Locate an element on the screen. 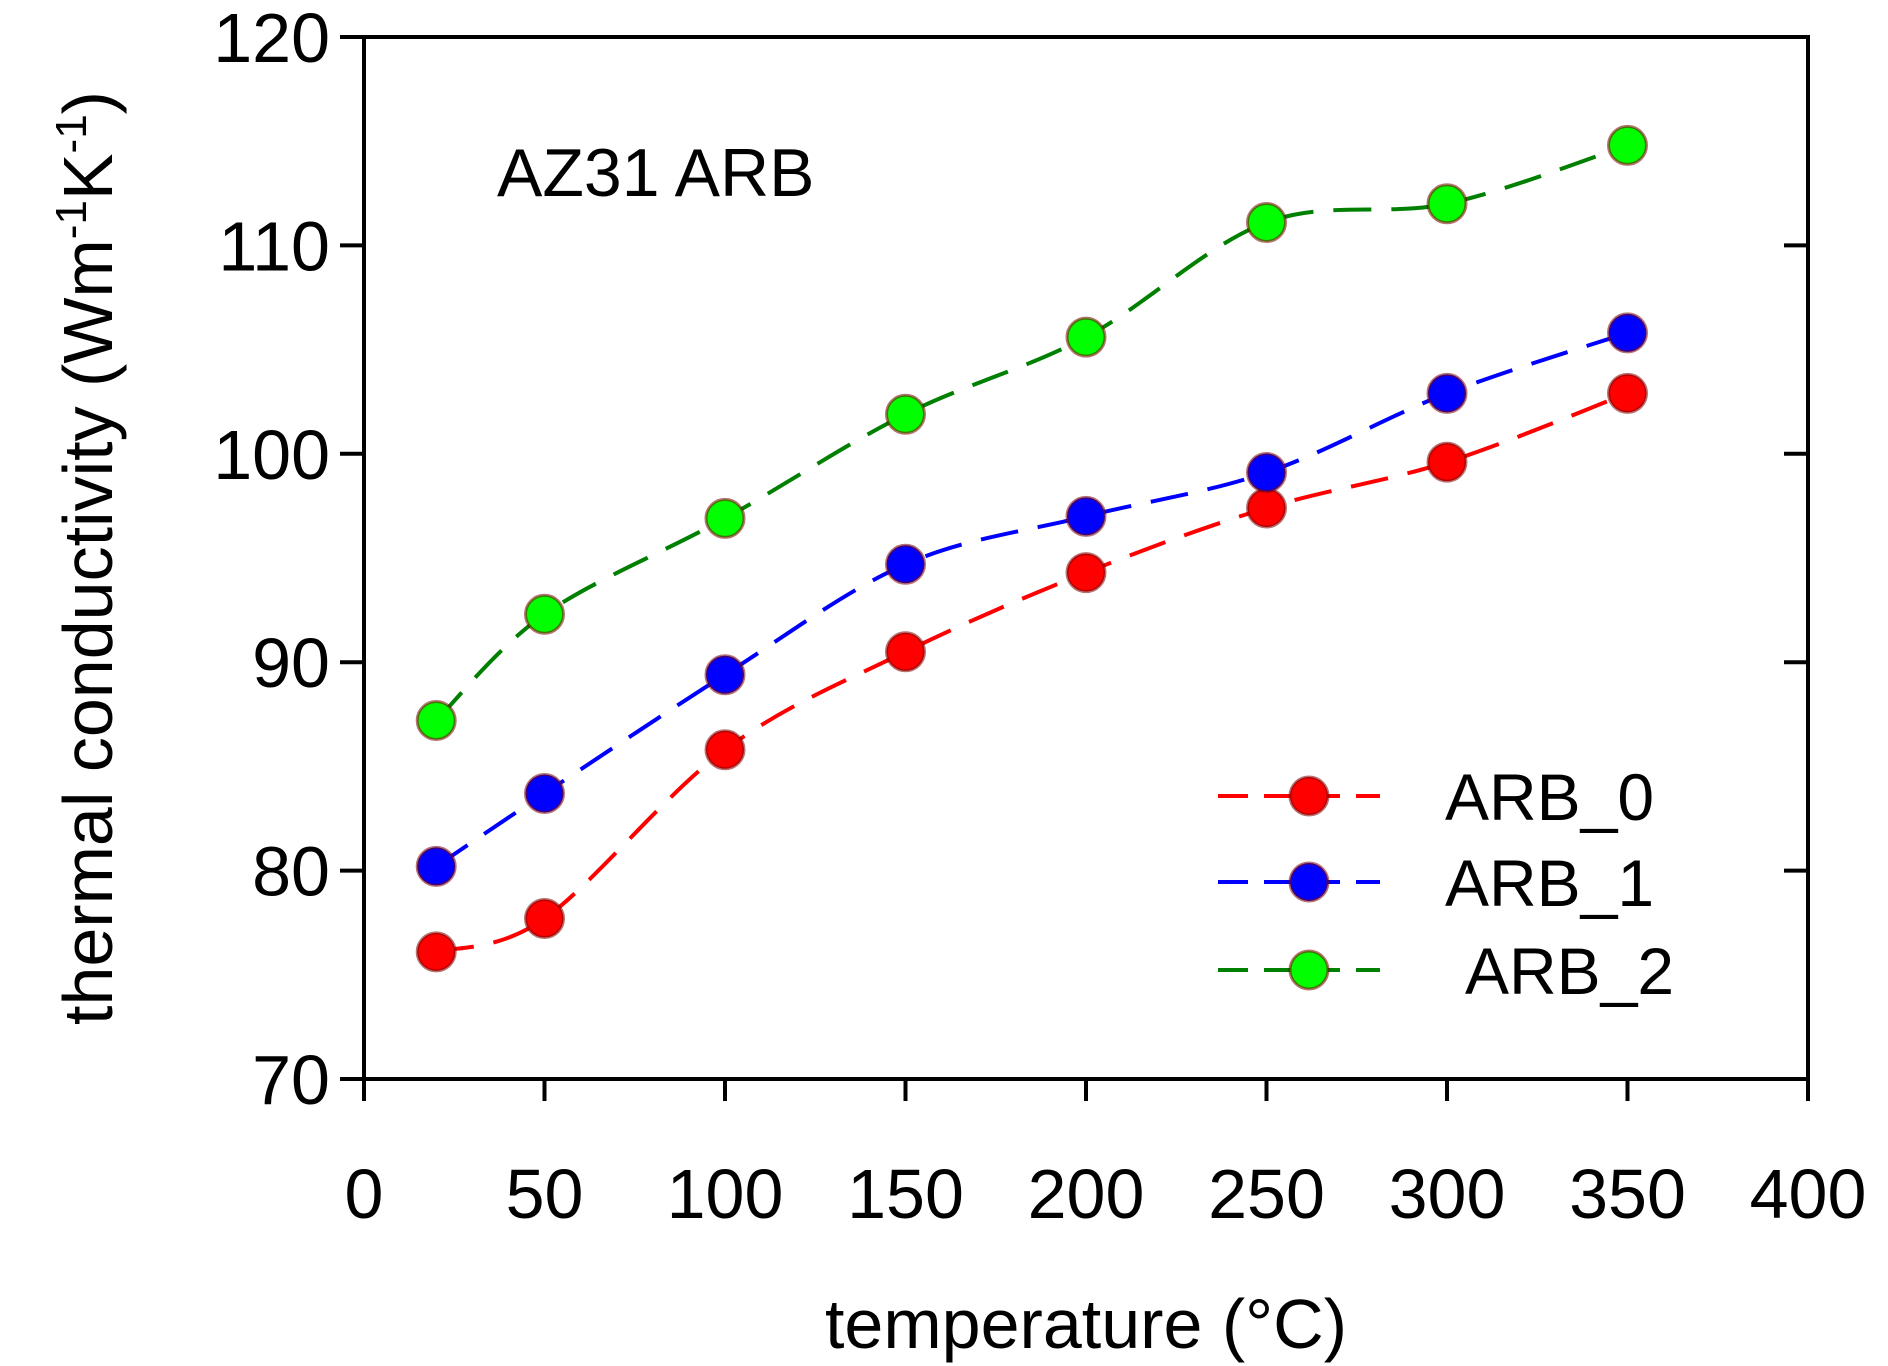 This screenshot has width=1888, height=1366. y-axis-label-sup2: -1 is located at coordinates (71, 133).